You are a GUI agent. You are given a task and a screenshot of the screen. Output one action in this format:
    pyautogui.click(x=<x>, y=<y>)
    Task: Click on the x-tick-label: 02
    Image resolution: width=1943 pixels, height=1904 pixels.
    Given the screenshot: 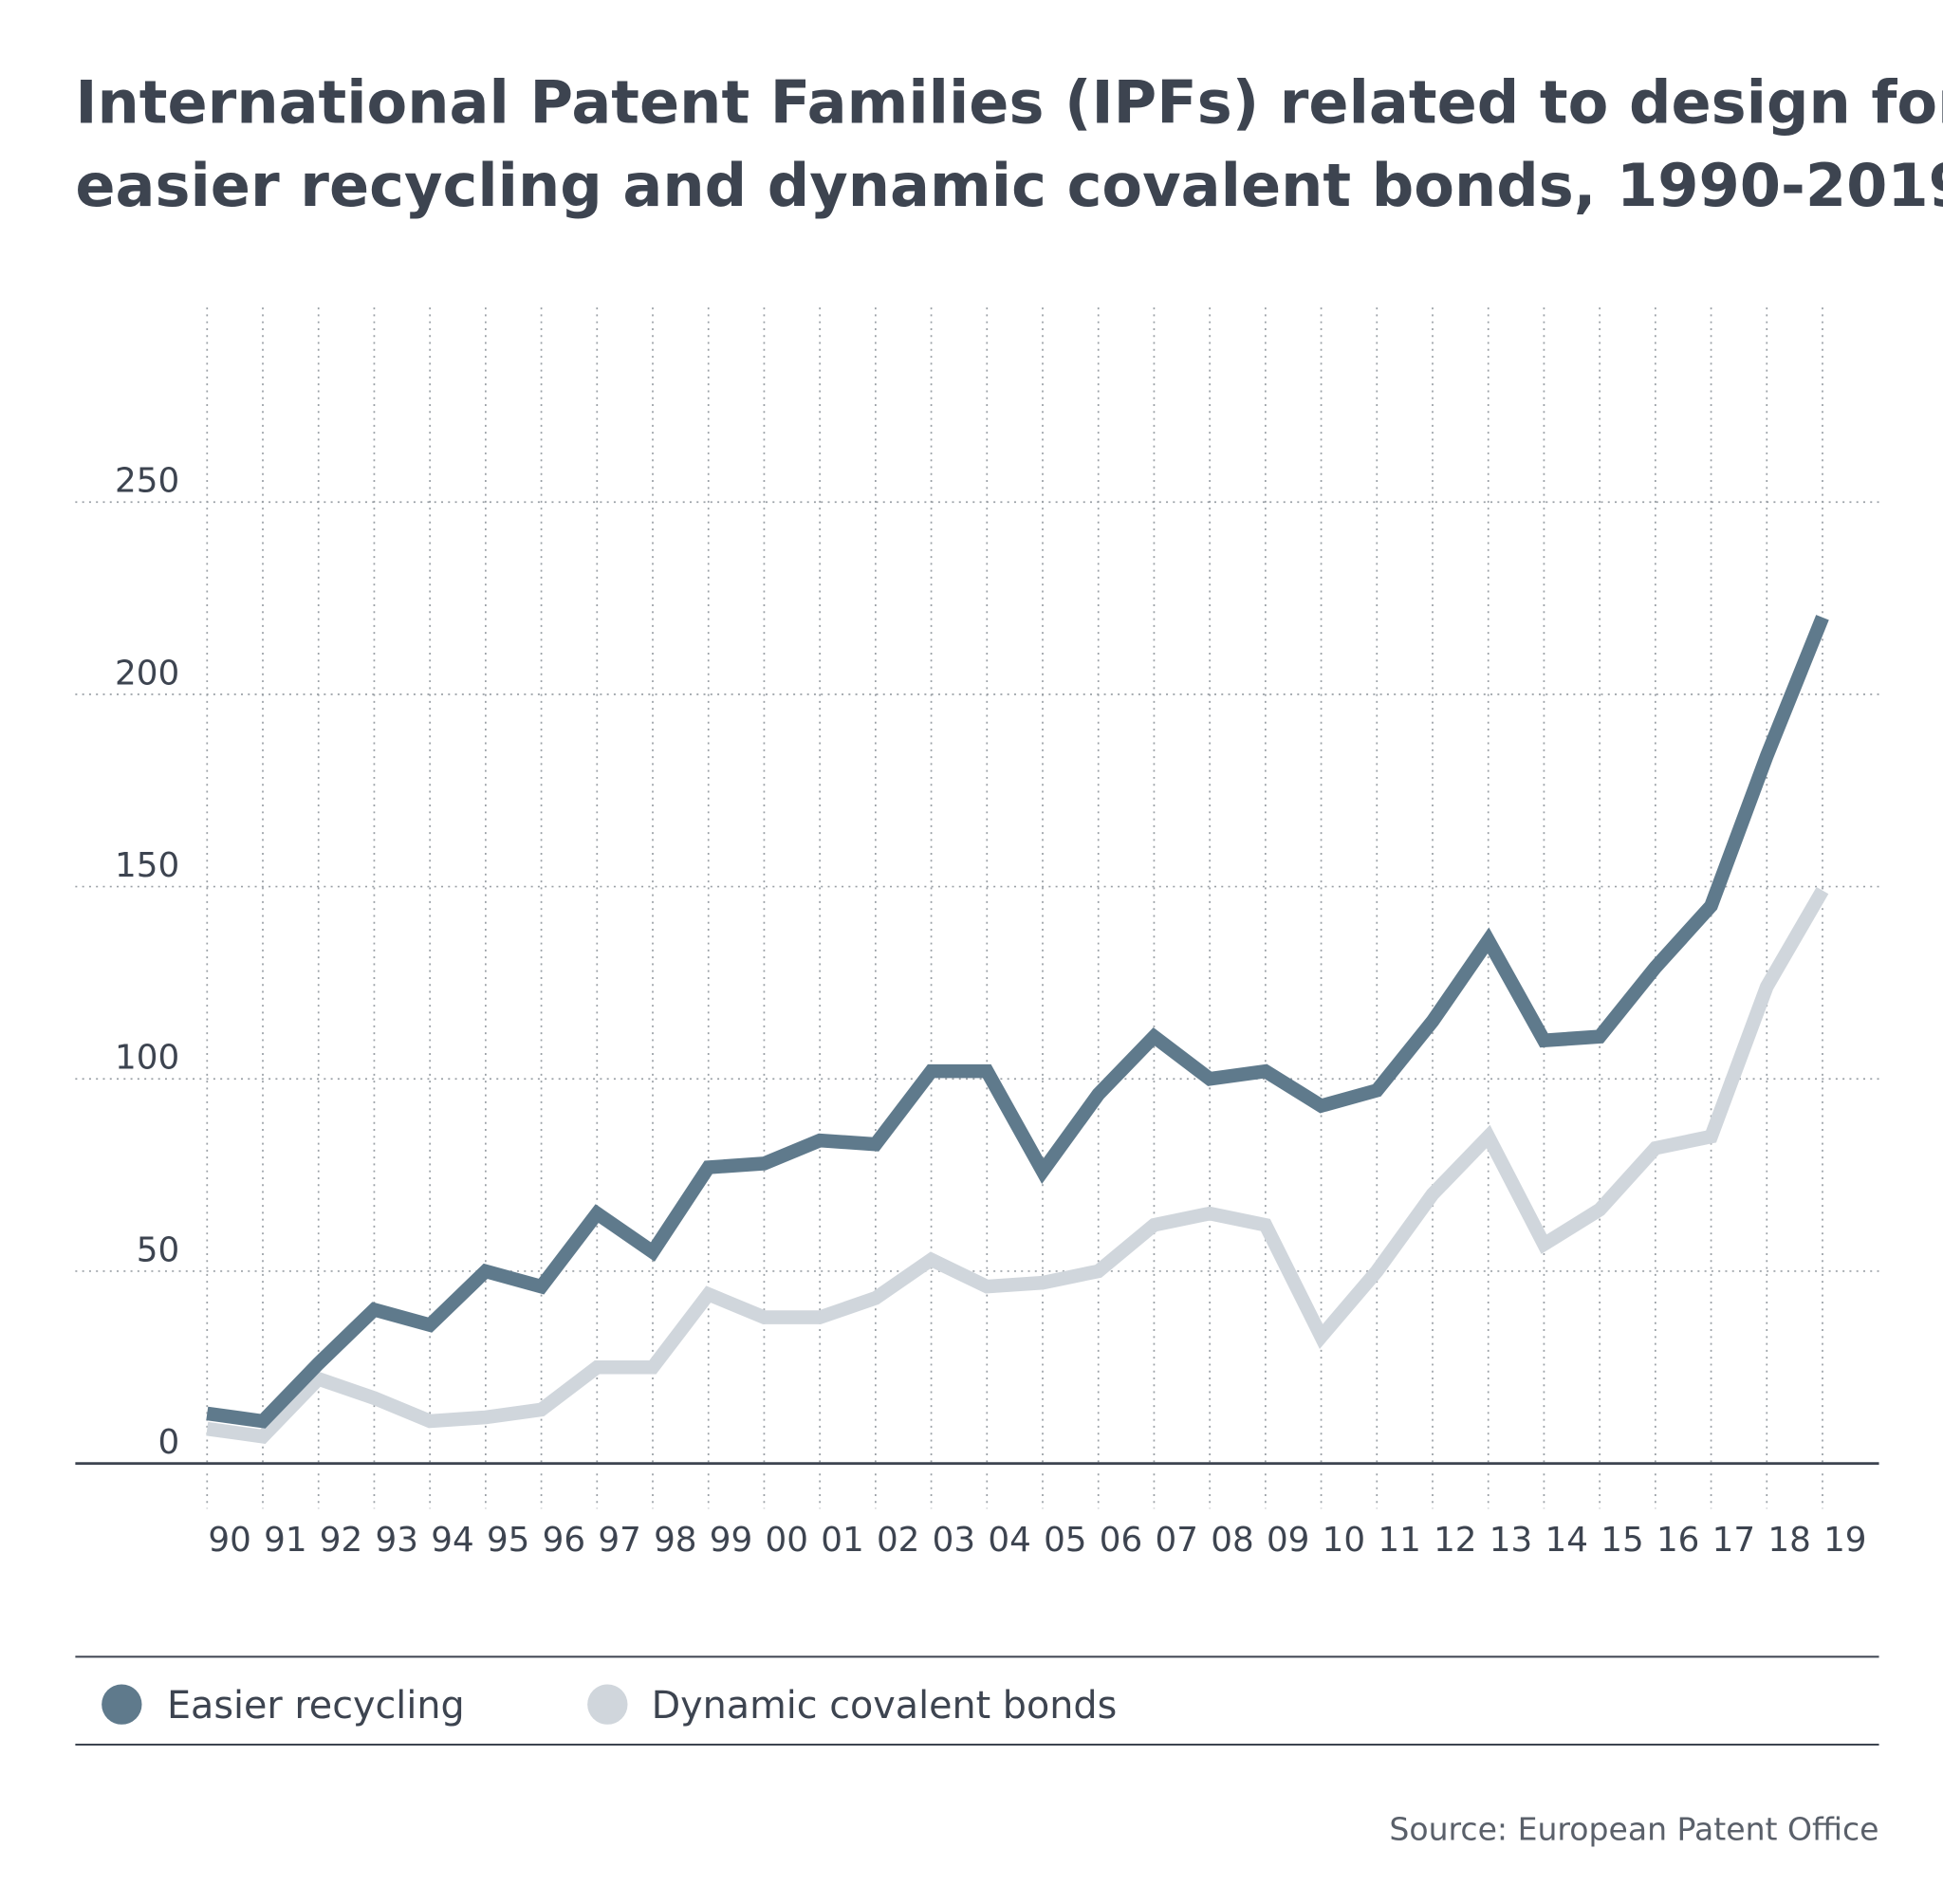 What is the action you would take?
    pyautogui.click(x=898, y=1540)
    